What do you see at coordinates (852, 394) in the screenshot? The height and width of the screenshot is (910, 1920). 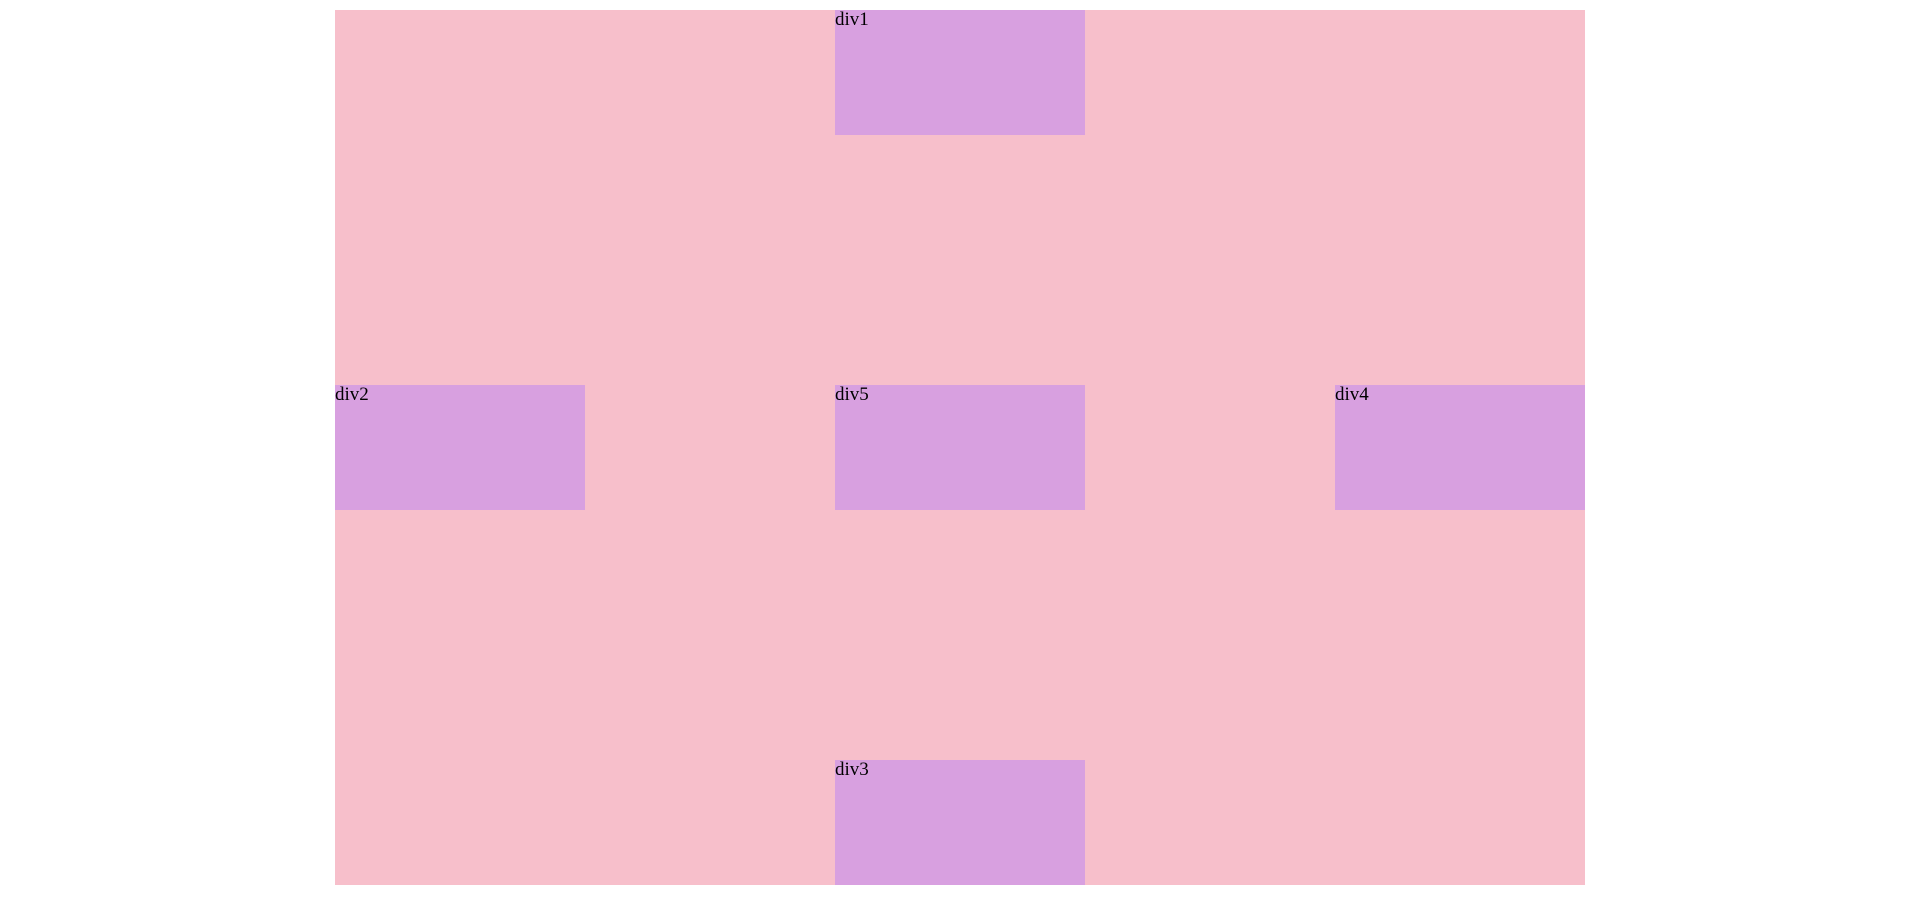 I see `div5-label: div5` at bounding box center [852, 394].